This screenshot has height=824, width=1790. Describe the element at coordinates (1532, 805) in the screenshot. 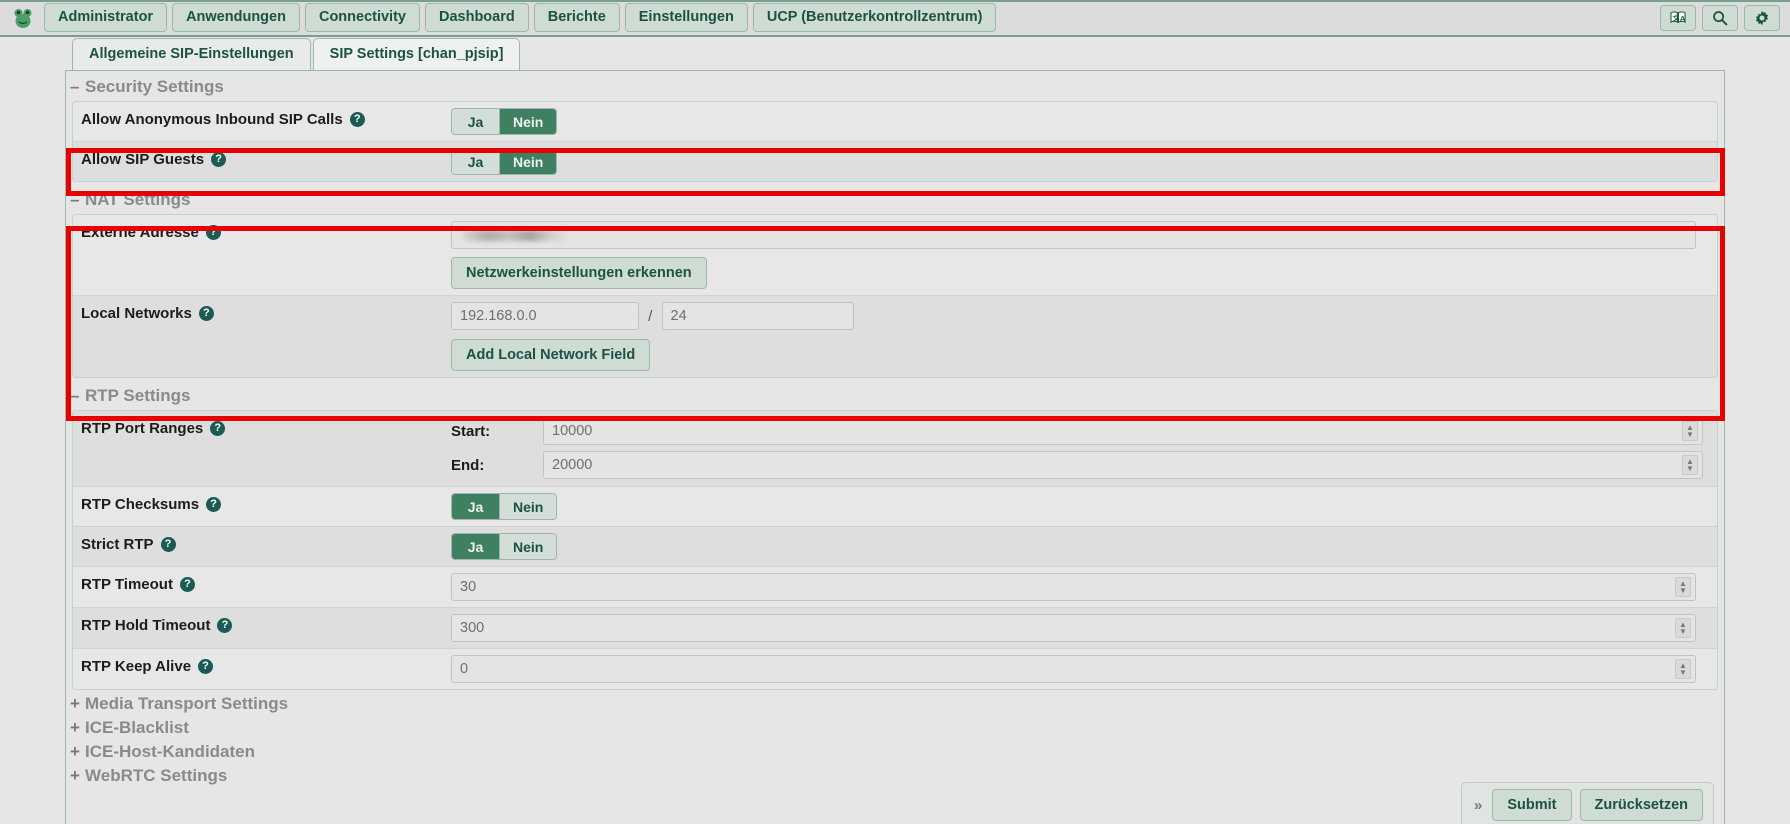

I see `submit-button: Submit` at that location.